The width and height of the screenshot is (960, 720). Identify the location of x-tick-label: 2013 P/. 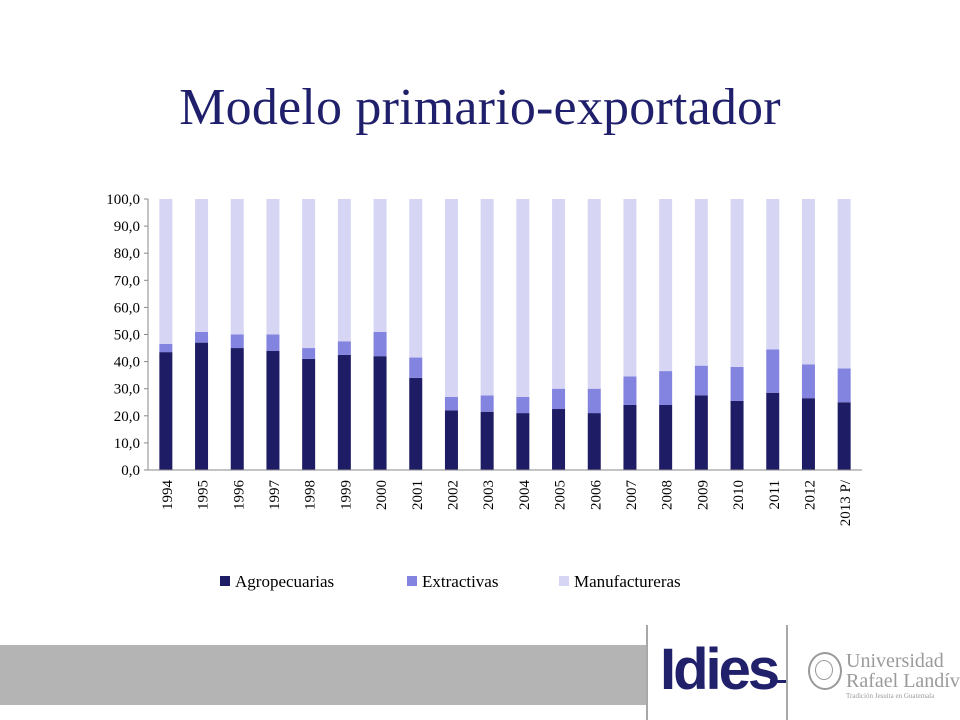
(846, 502).